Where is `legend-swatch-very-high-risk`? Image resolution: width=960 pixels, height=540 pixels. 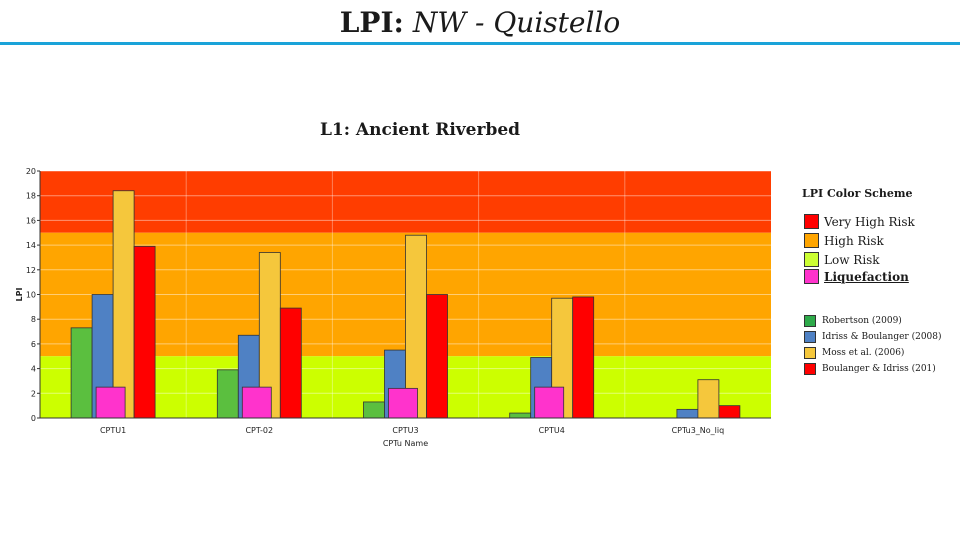 legend-swatch-very-high-risk is located at coordinates (811, 221).